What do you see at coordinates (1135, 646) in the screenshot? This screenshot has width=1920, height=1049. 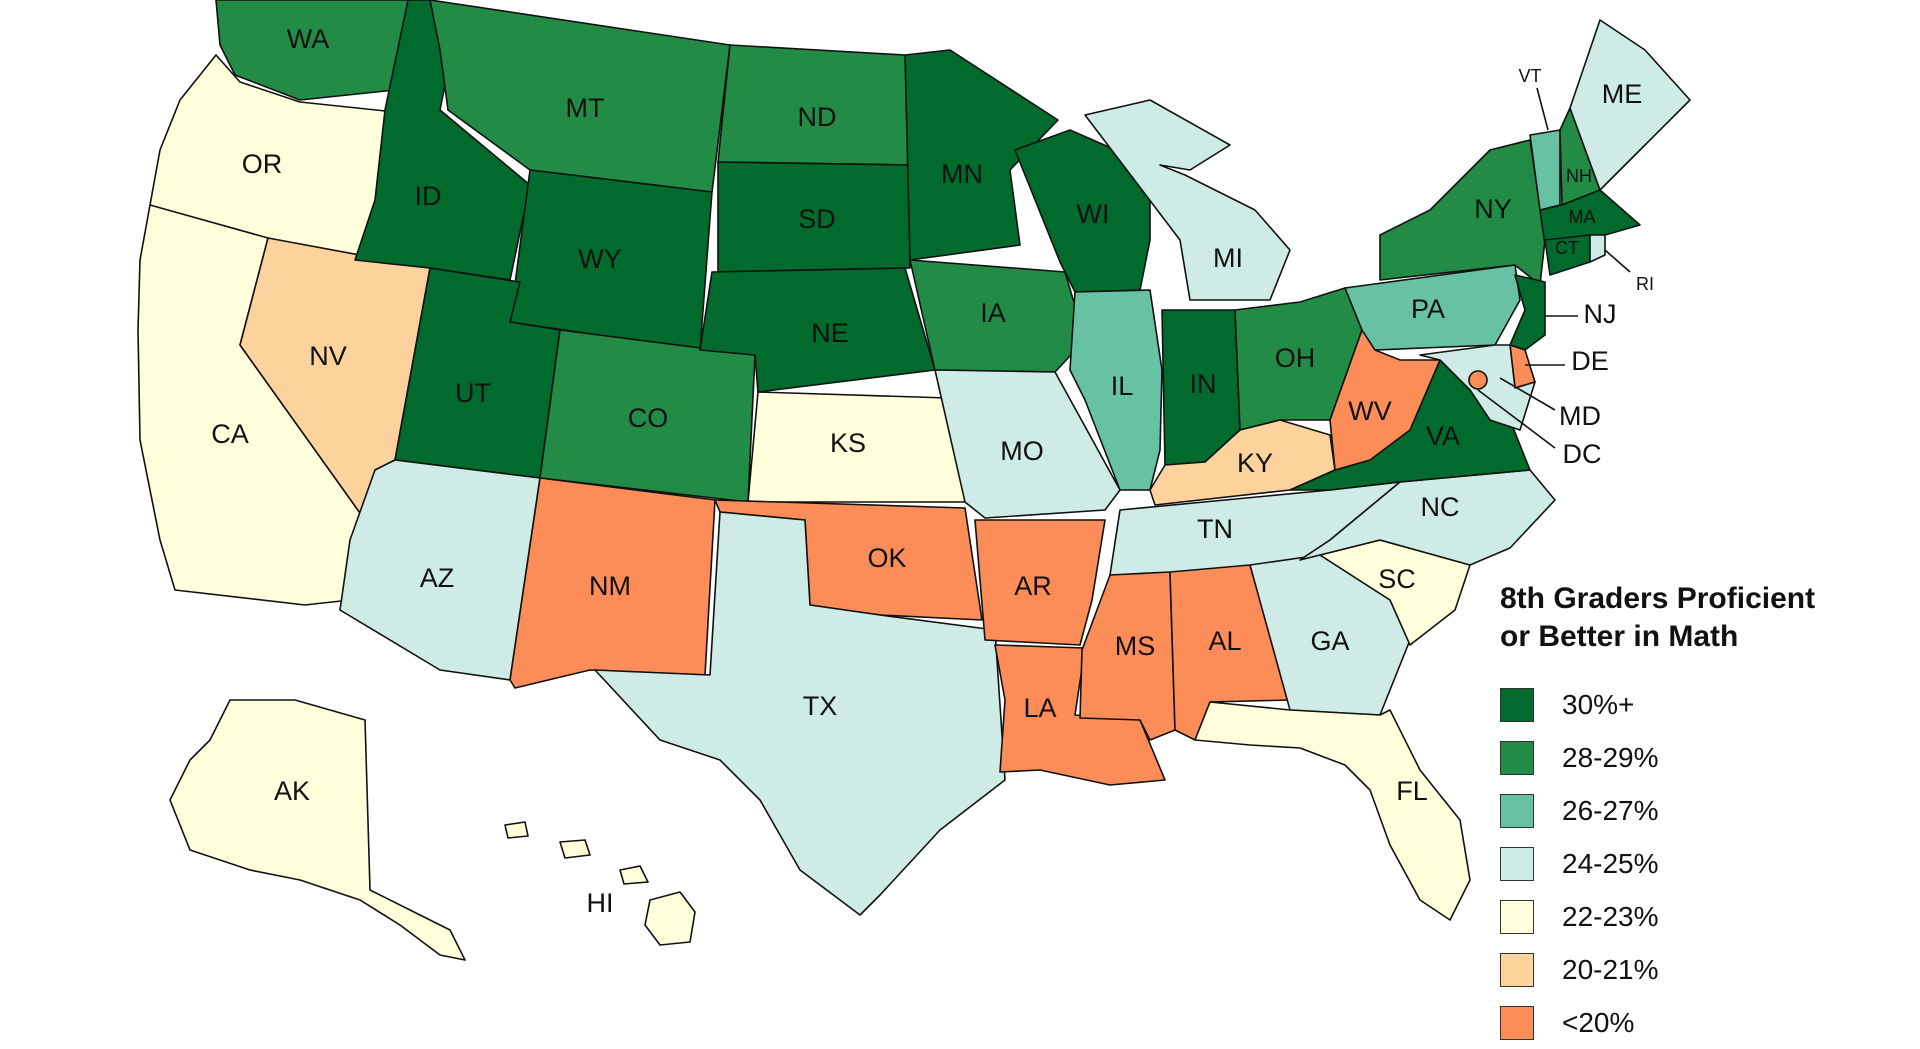 I see `label-ms: MS` at bounding box center [1135, 646].